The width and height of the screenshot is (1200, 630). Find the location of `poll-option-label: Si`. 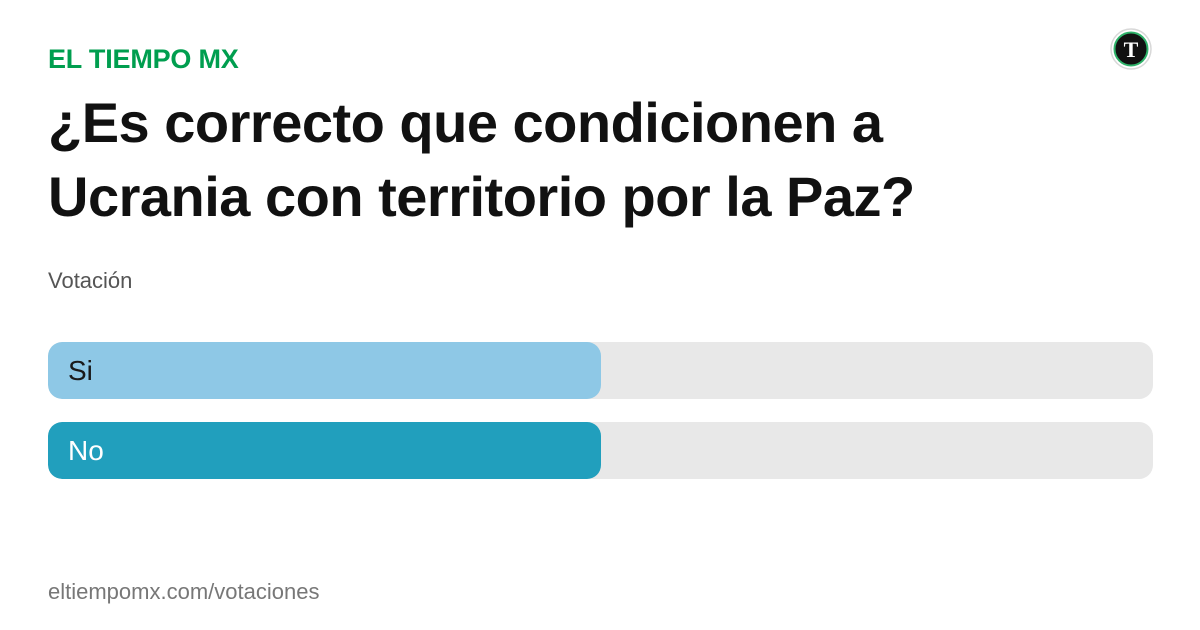

poll-option-label: Si is located at coordinates (80, 370).